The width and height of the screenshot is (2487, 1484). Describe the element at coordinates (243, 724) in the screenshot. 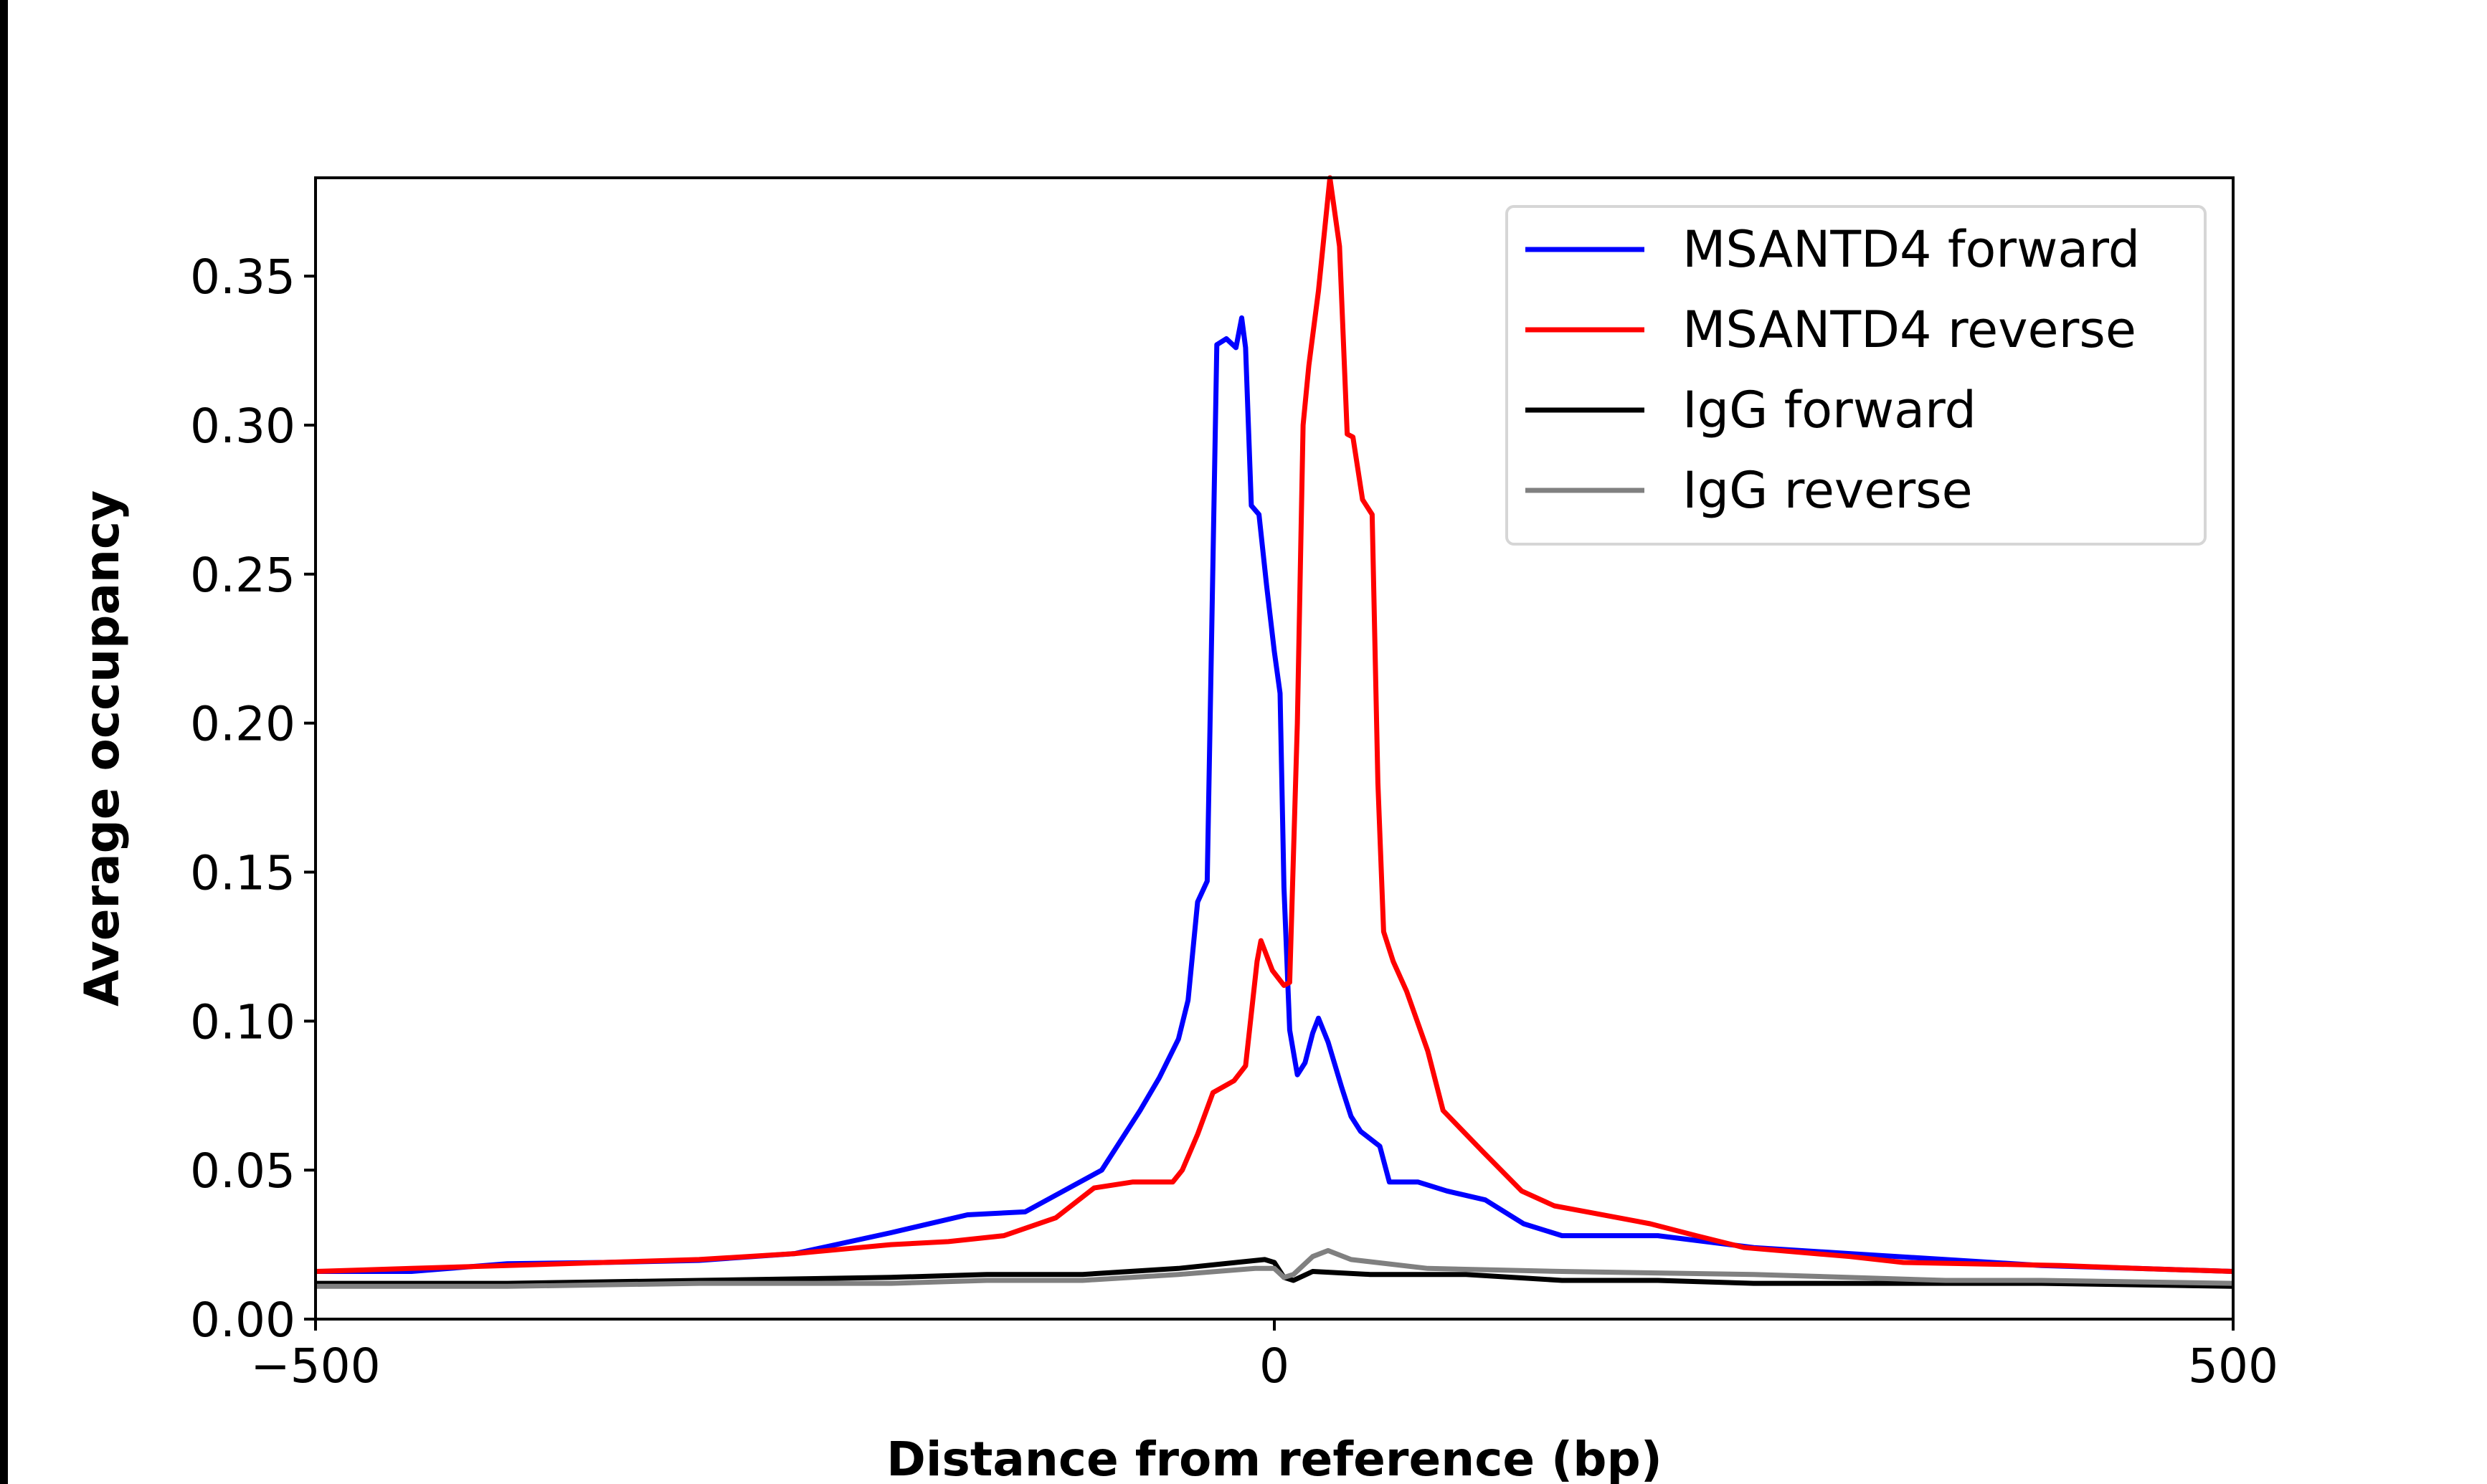

I see `y-tick-label: 0.20` at that location.